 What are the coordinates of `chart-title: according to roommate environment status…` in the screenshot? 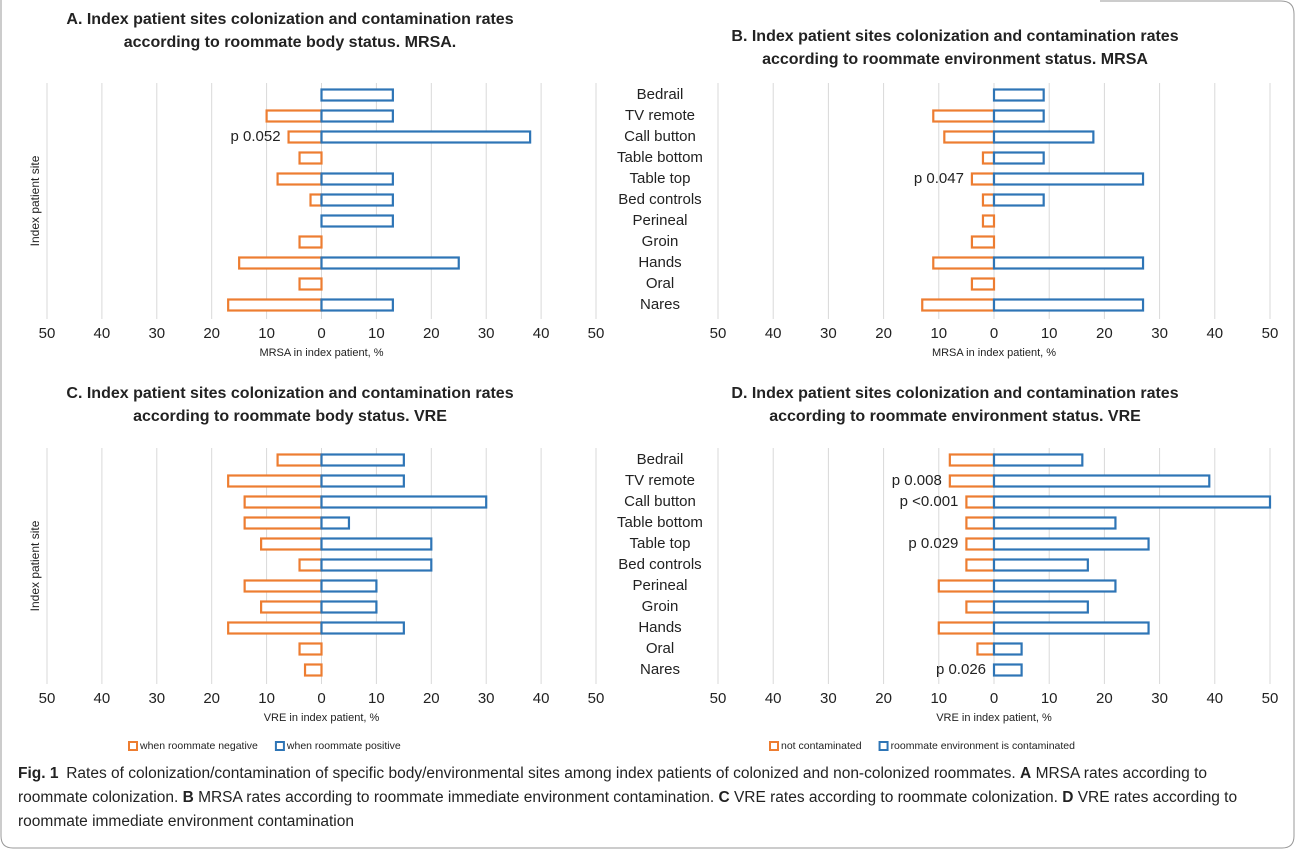 It's located at (955, 416).